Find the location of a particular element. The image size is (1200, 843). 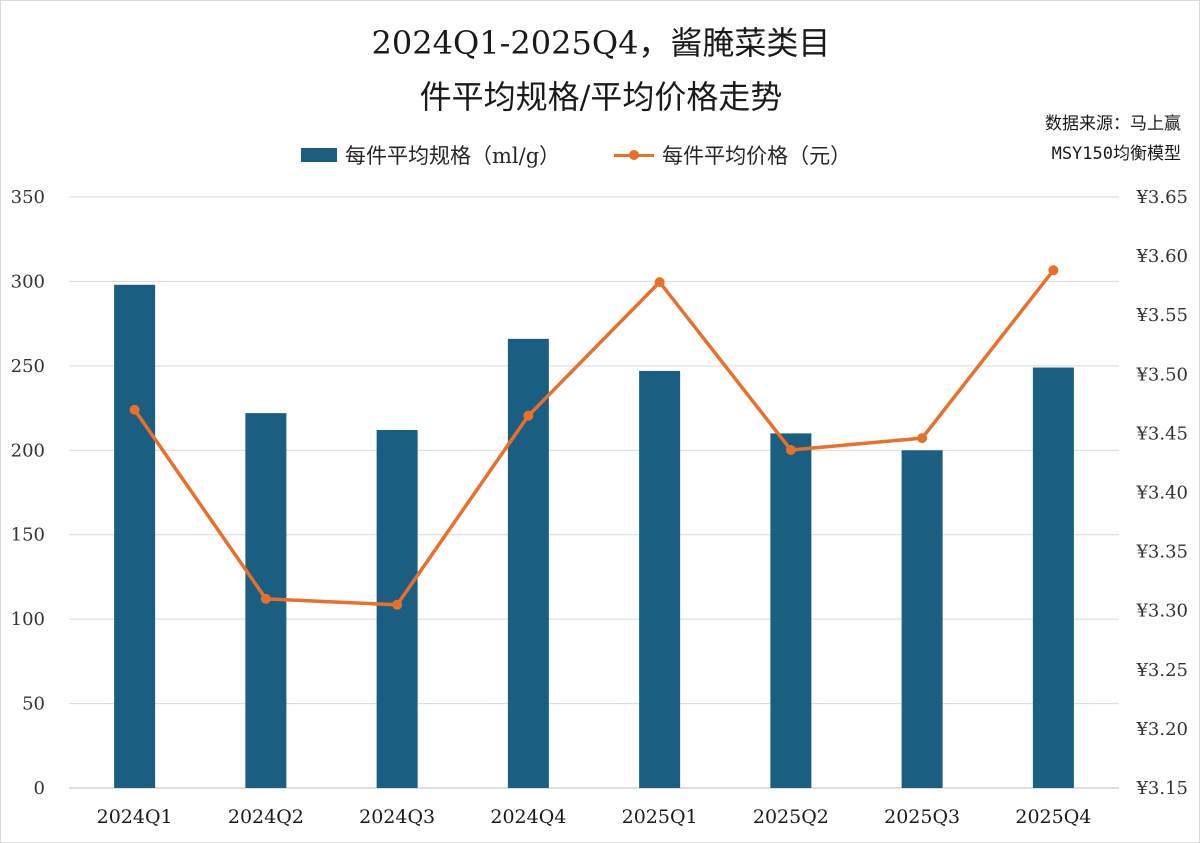

legend-line-label: 每件平均价格（元） is located at coordinates (757, 156).